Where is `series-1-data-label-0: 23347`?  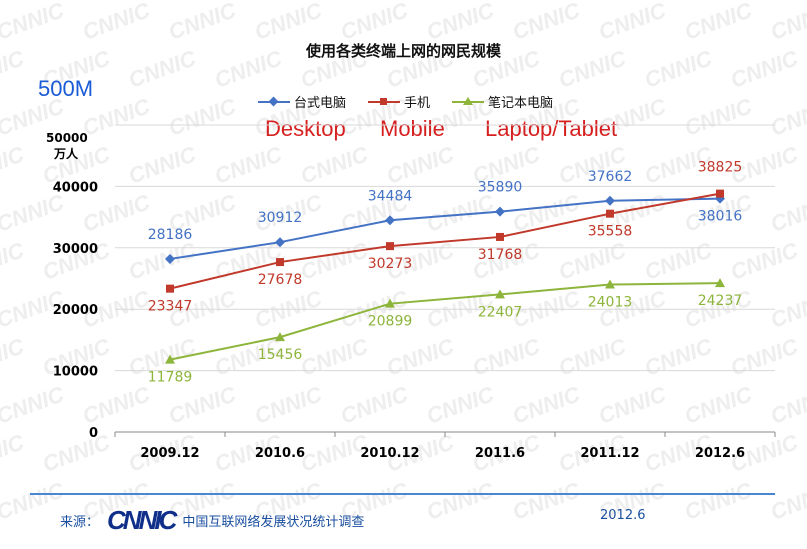
series-1-data-label-0: 23347 is located at coordinates (170, 307).